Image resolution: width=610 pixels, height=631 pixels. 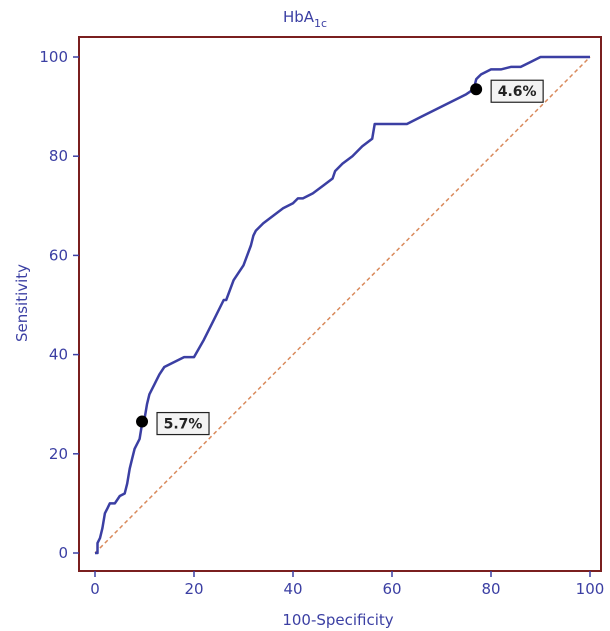 What do you see at coordinates (95, 589) in the screenshot?
I see `x-tick-label: 0` at bounding box center [95, 589].